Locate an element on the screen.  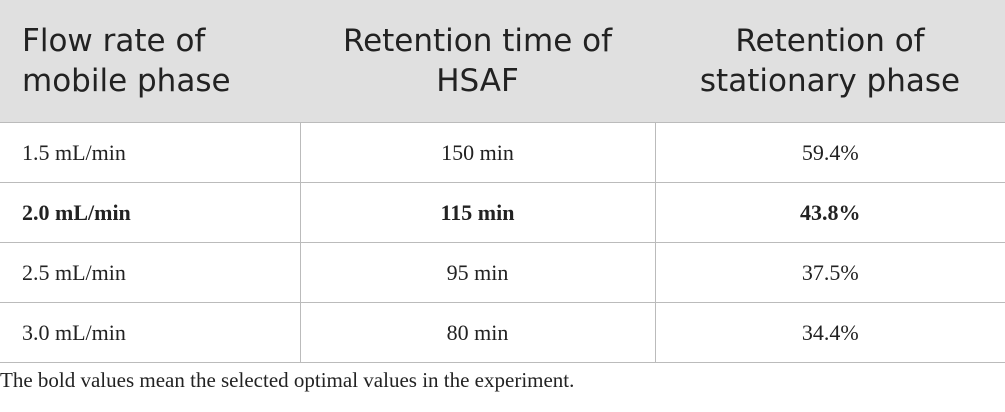
table-cell: 59.4% is located at coordinates (829, 152).